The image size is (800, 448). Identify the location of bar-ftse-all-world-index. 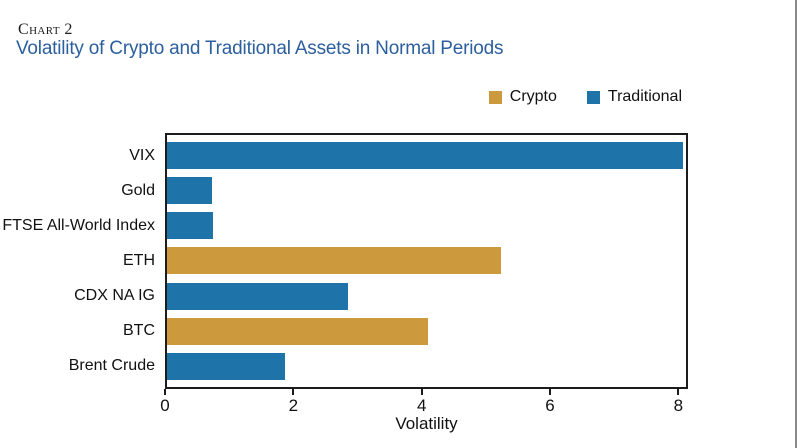
(190, 226).